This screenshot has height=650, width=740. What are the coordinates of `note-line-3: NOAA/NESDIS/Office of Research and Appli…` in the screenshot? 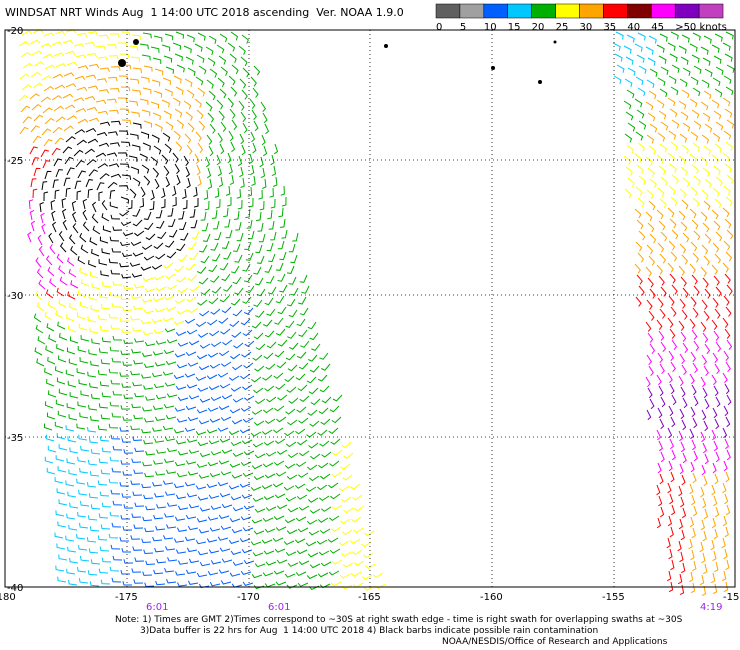 It's located at (555, 642).